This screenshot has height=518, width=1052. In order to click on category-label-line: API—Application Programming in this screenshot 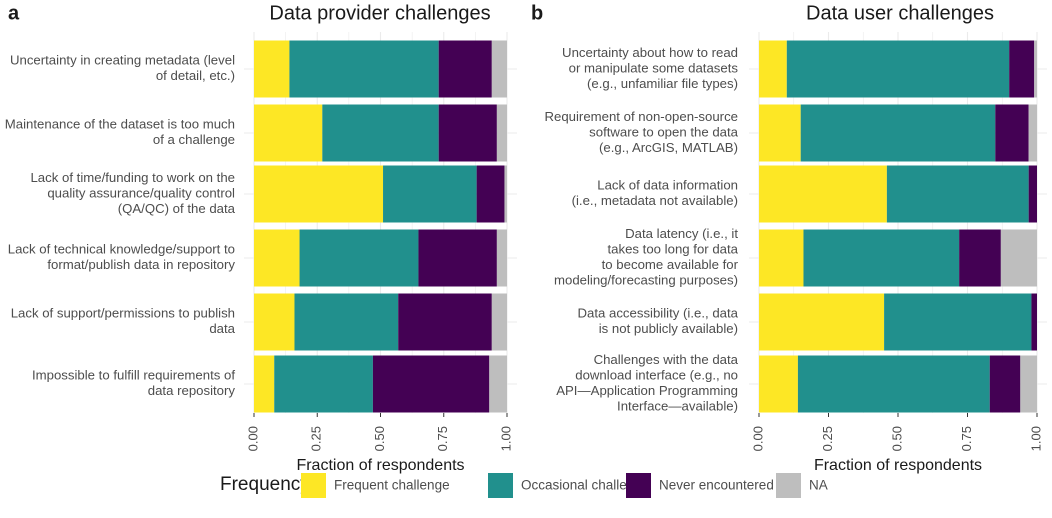, I will do `click(647, 390)`.